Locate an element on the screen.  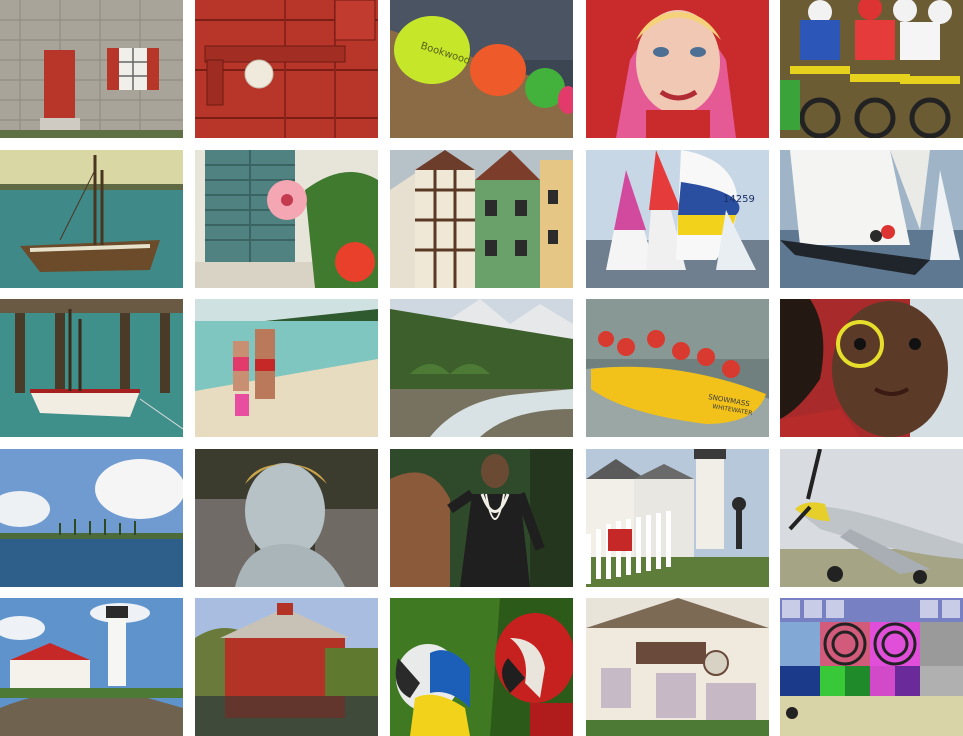
tile-palm-island is located at coordinates (91, 518).